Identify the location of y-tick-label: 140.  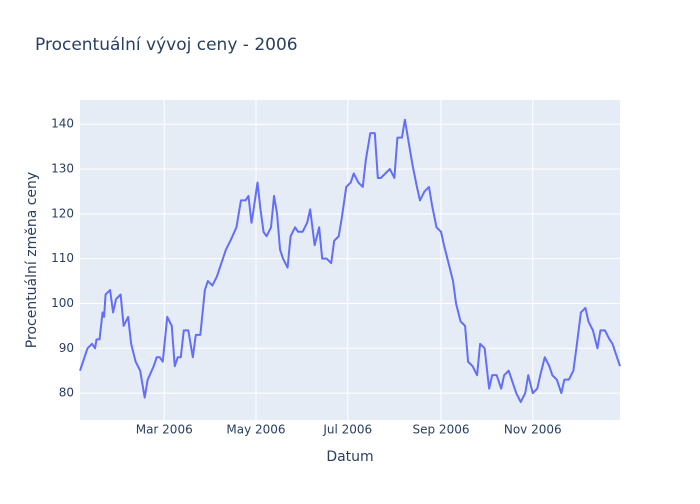
(62, 124).